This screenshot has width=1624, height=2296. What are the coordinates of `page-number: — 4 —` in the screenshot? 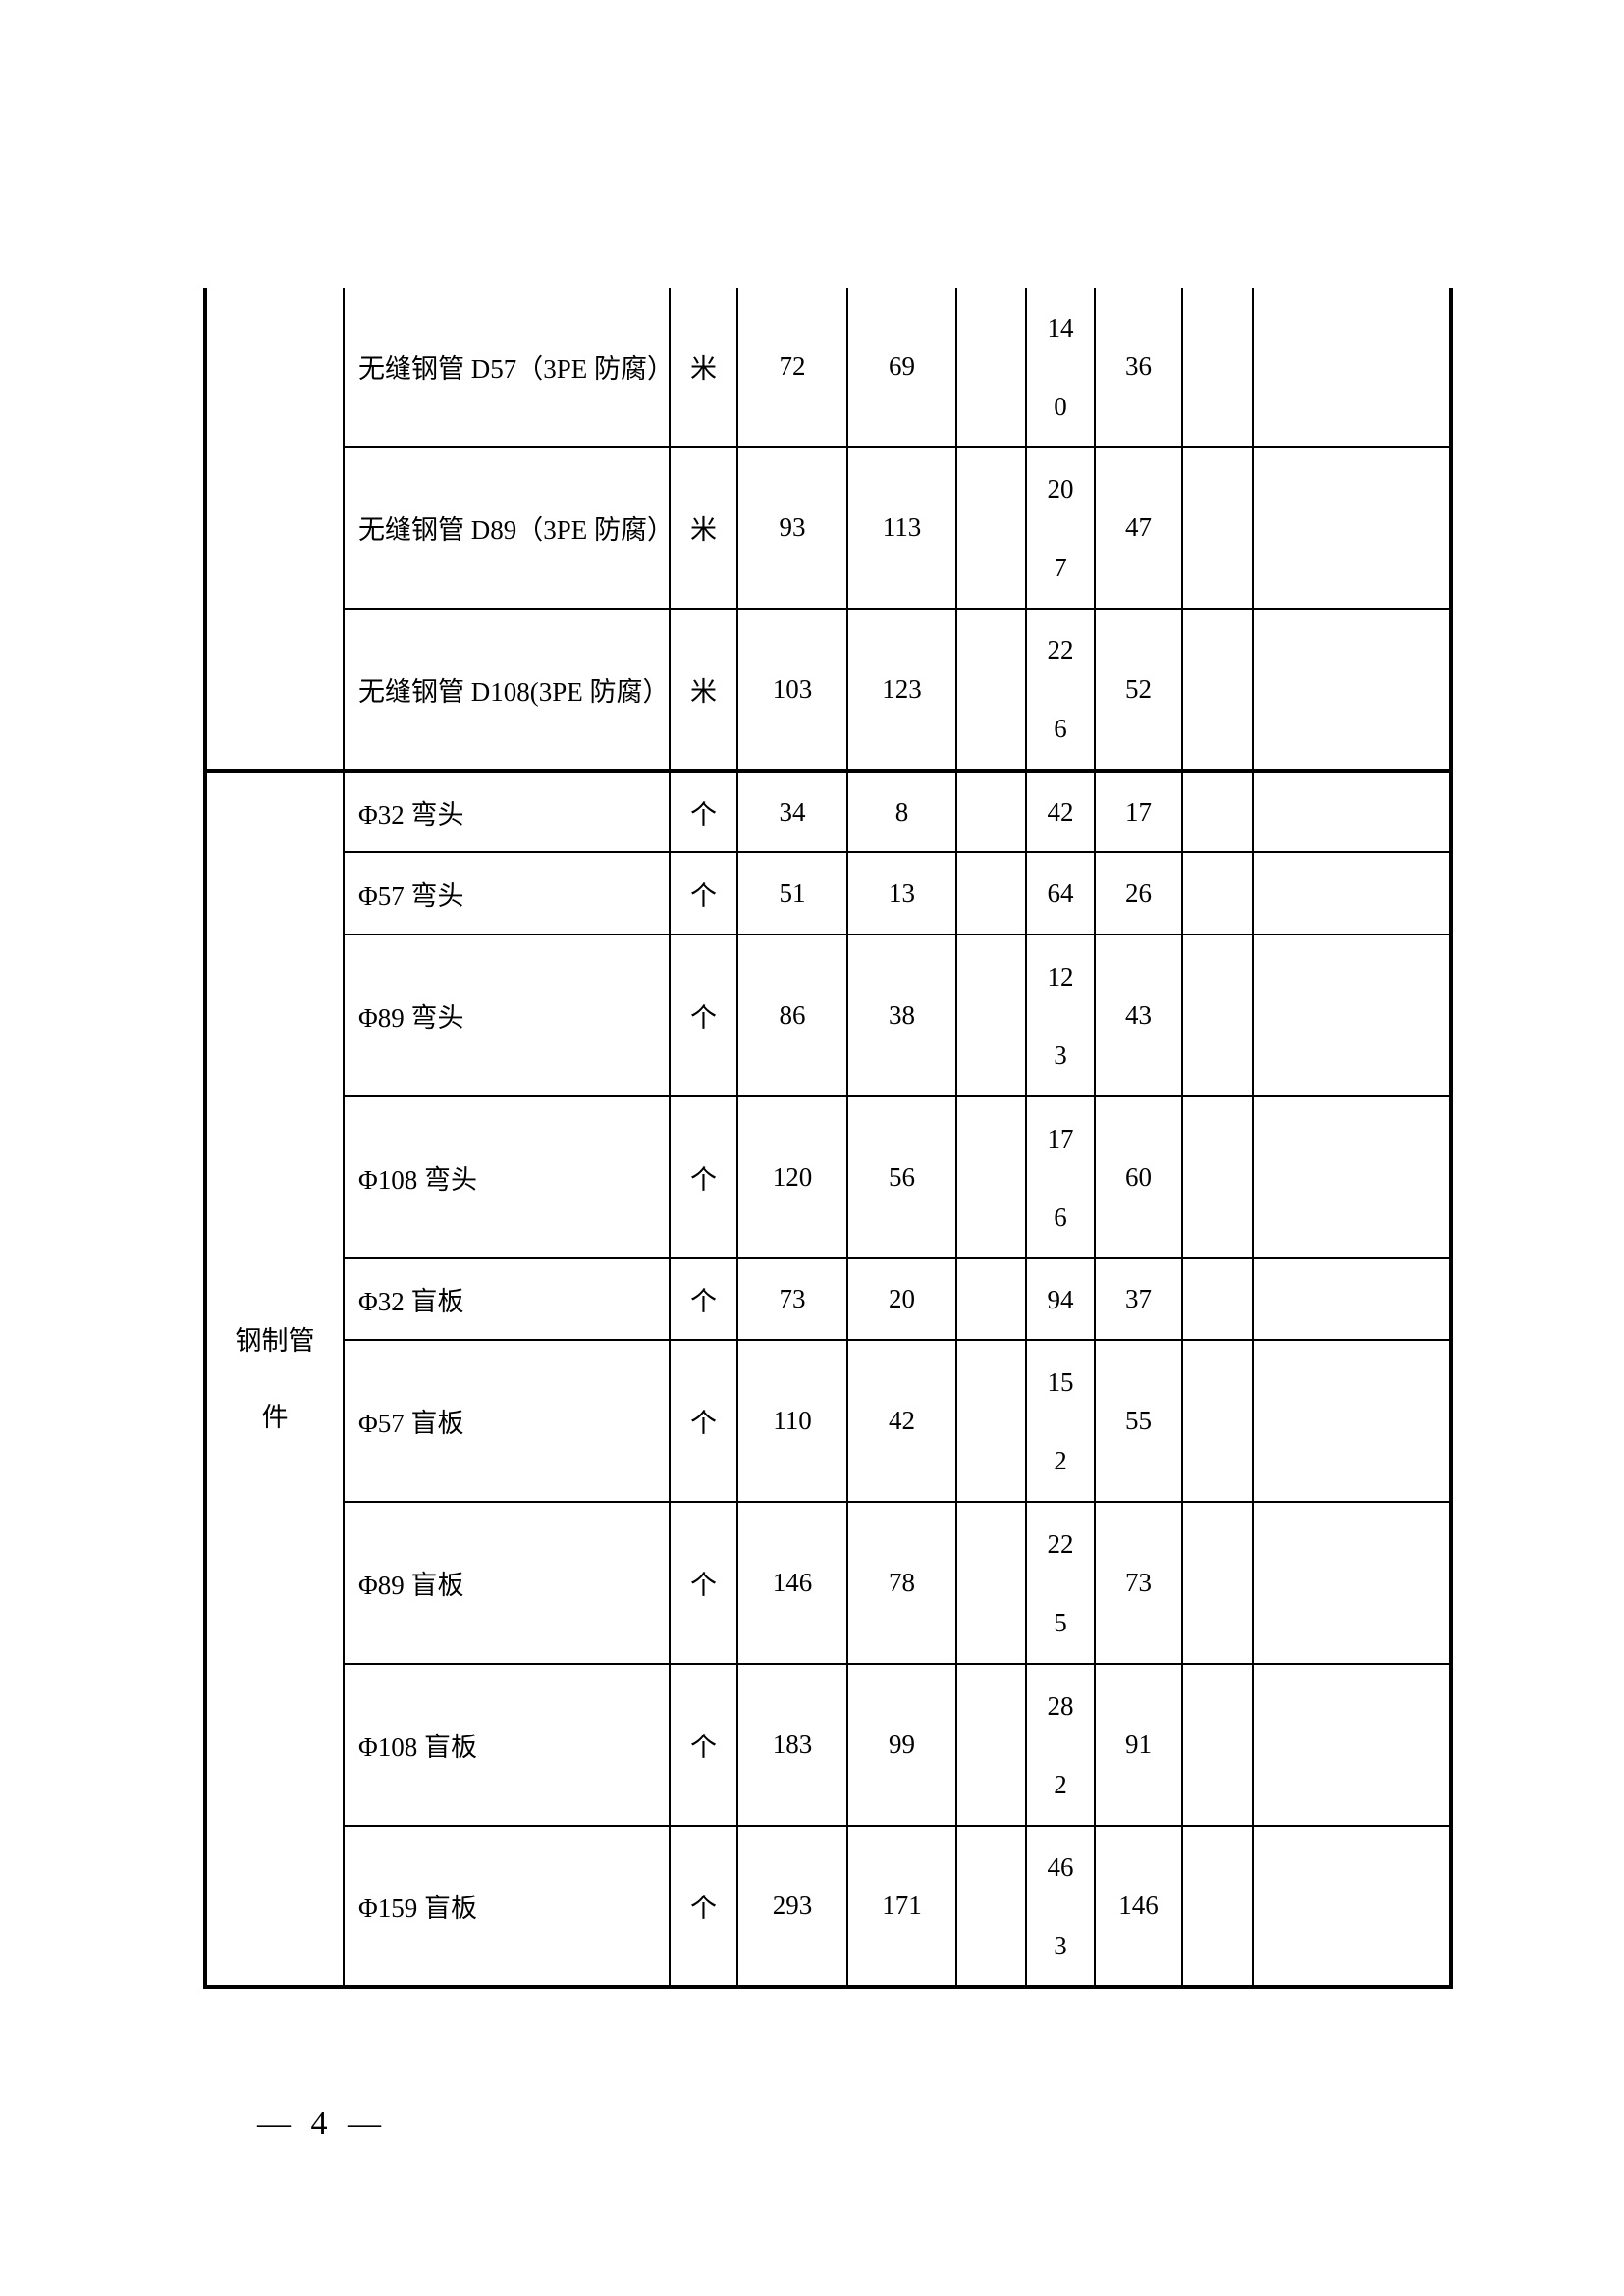 It's located at (322, 2124).